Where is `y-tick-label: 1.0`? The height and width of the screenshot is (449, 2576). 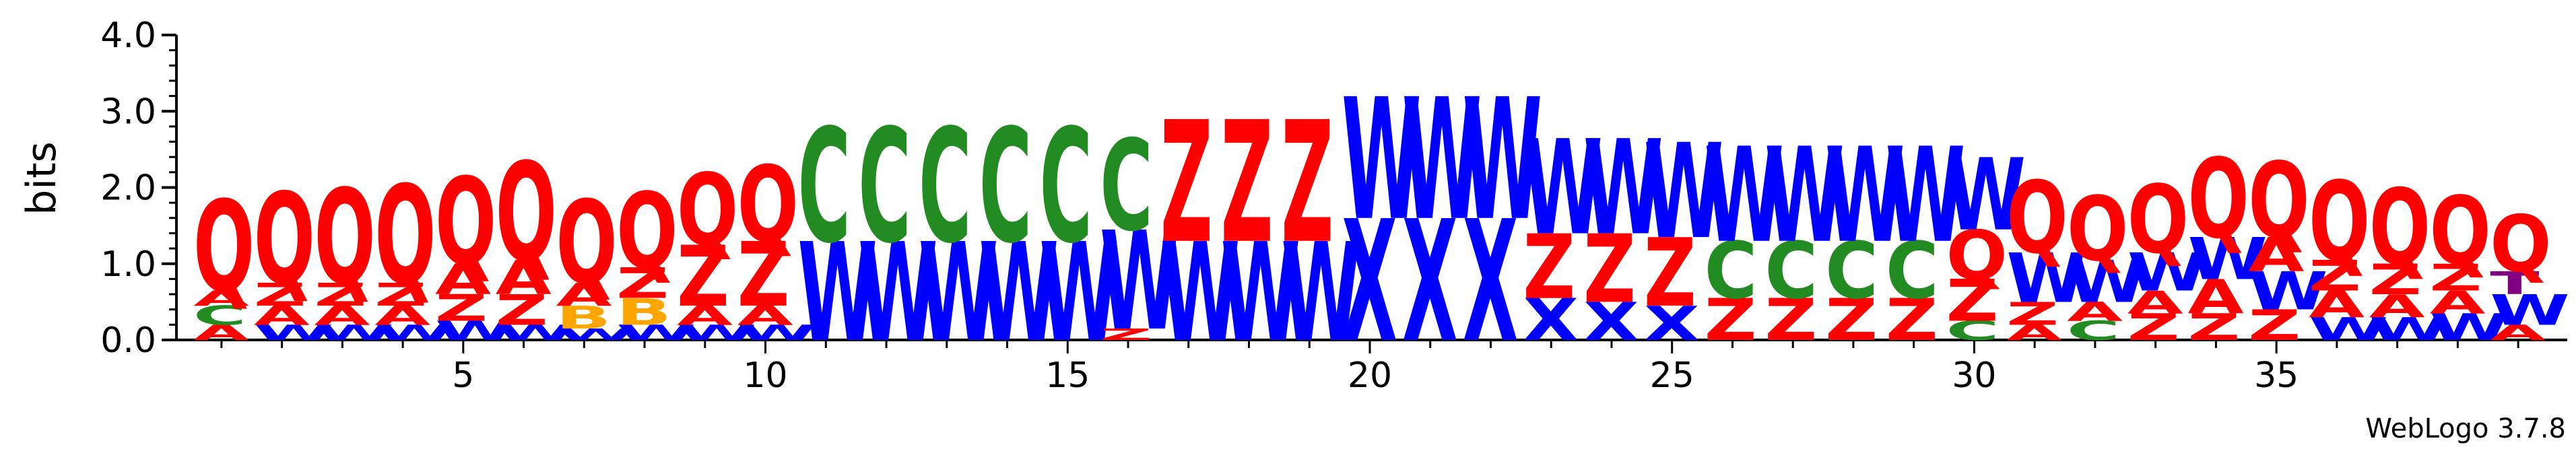 y-tick-label: 1.0 is located at coordinates (128, 264).